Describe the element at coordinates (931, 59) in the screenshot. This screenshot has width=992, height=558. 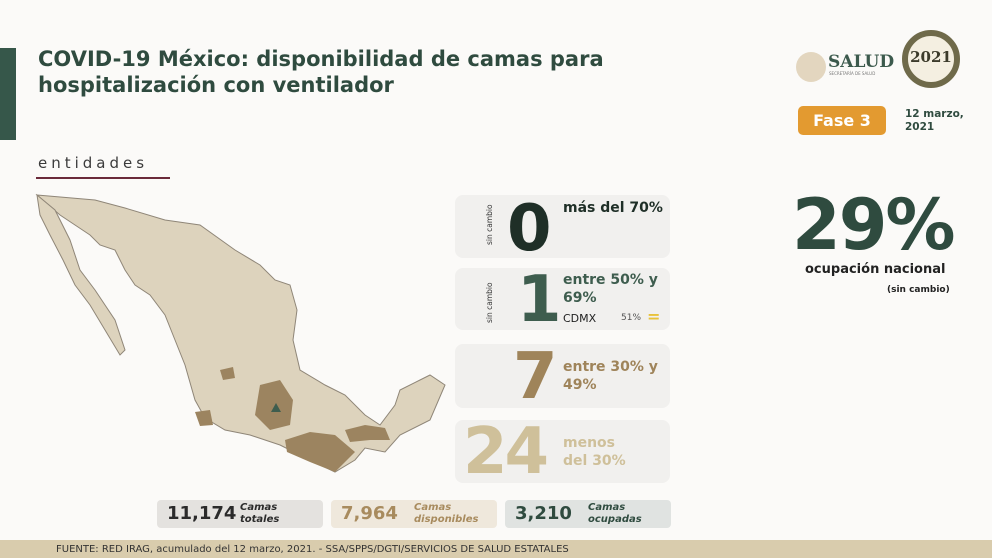
I see `year-2021-logo: 2021` at that location.